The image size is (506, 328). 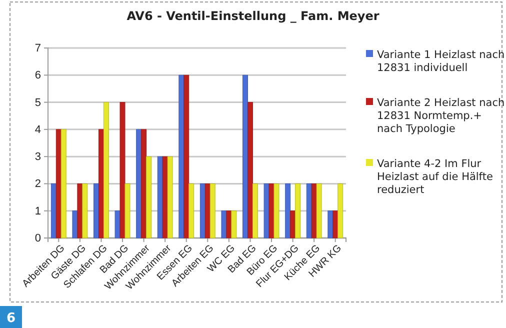 I want to click on y-tick-label: 5, so click(x=37, y=102).